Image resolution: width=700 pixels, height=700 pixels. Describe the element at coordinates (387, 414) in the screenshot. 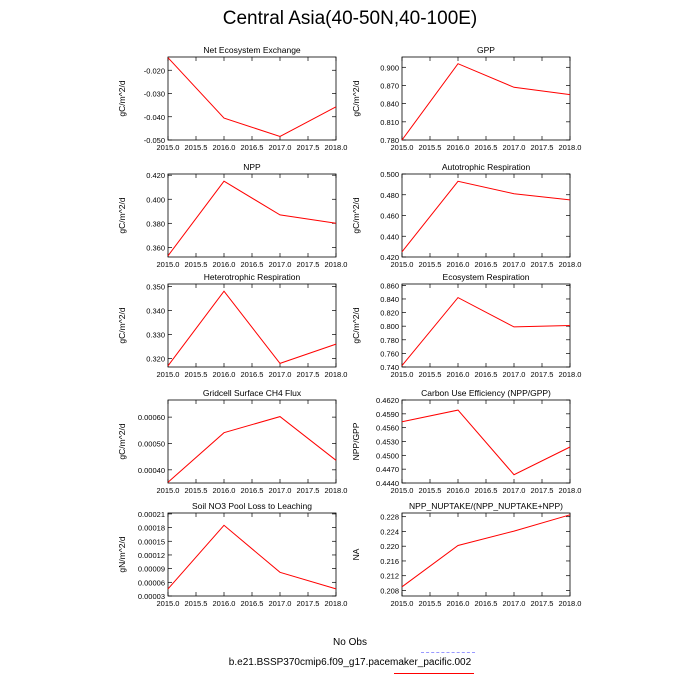

I see `y-tick-label: 0.4590` at that location.